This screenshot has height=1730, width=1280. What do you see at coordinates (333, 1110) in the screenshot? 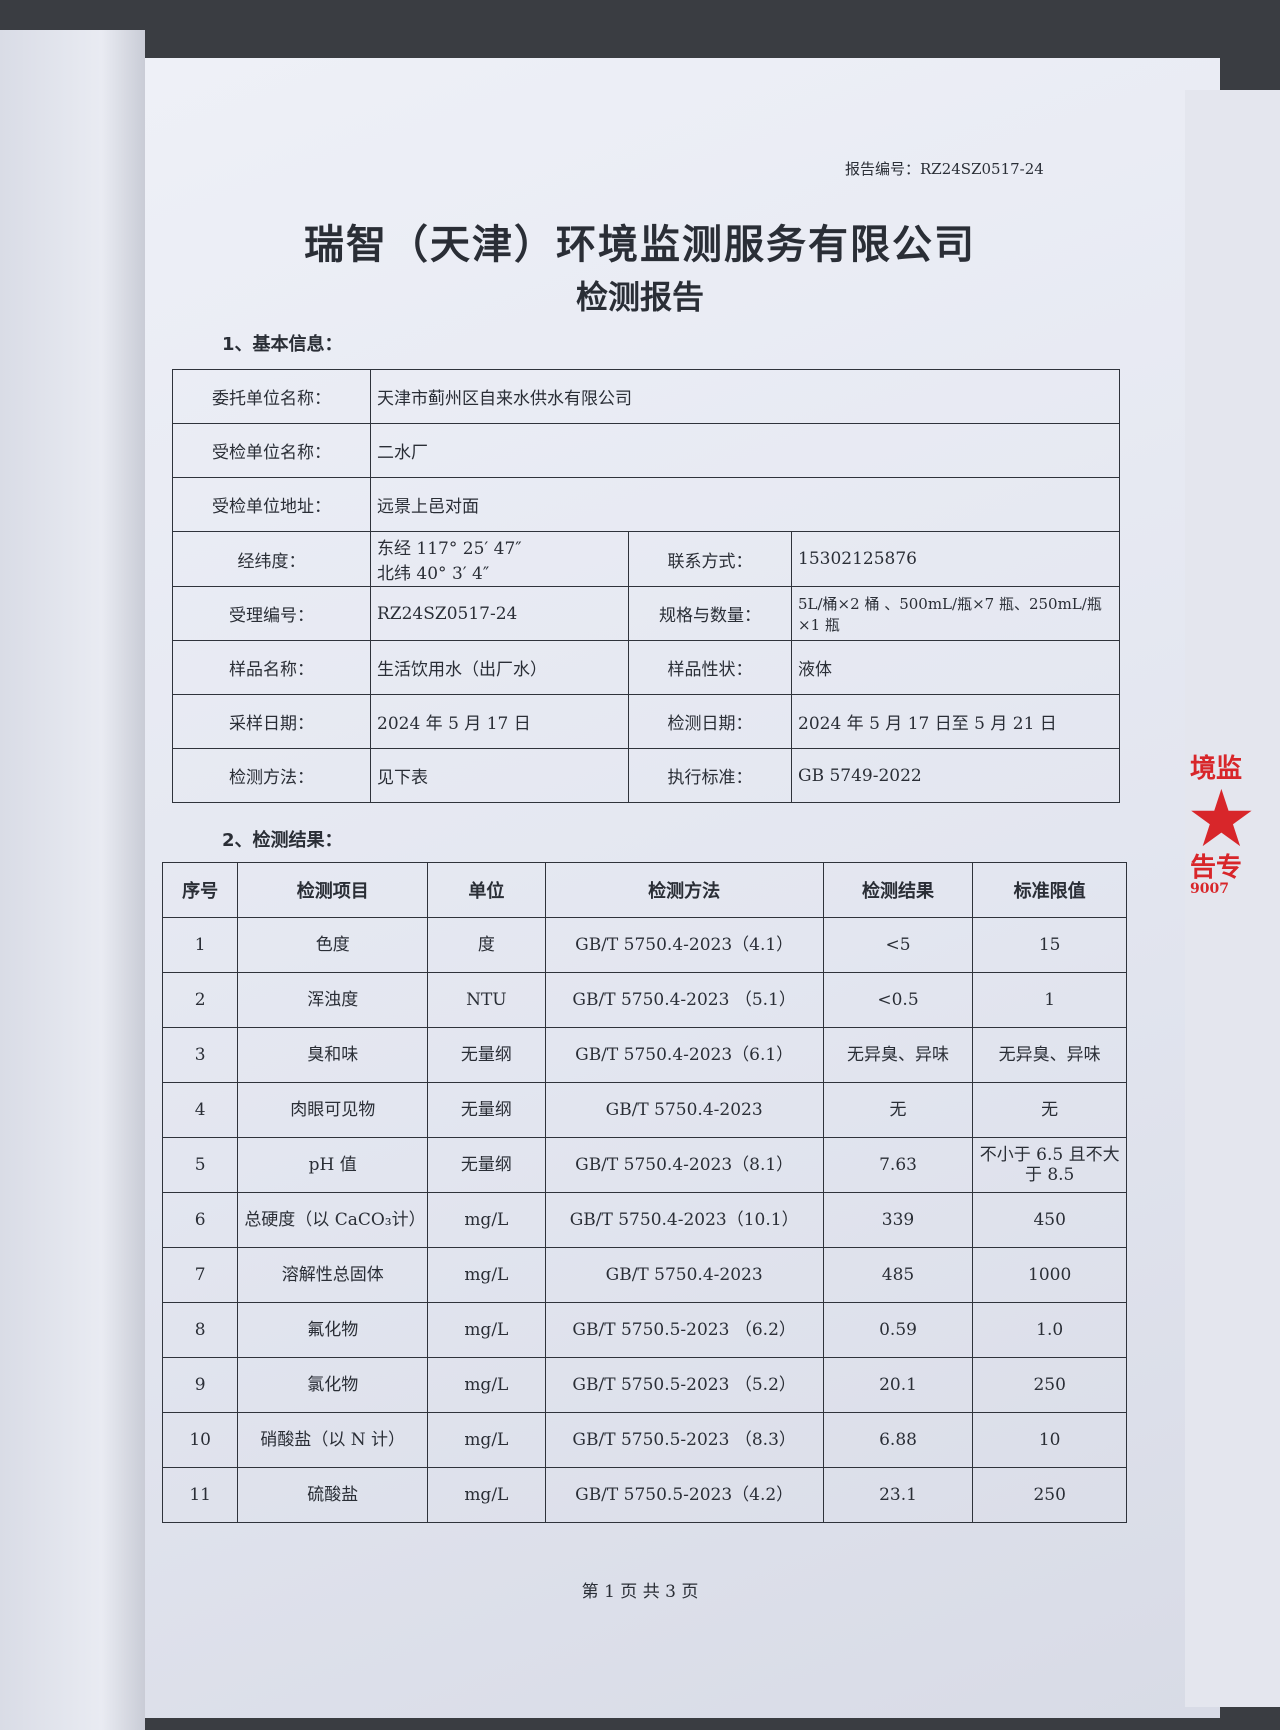
I see `table-cell: 肉眼可见物` at bounding box center [333, 1110].